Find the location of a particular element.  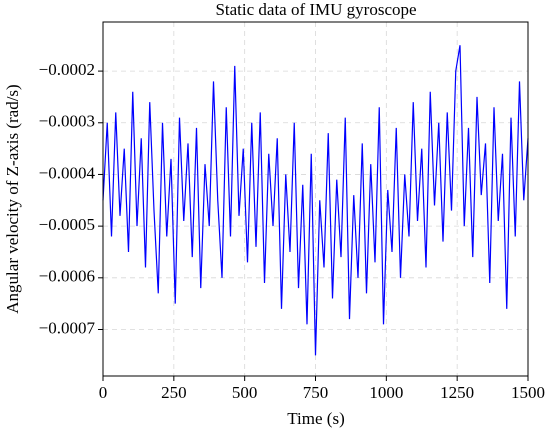

y-tick-label: −0.0006 is located at coordinates (67, 276).